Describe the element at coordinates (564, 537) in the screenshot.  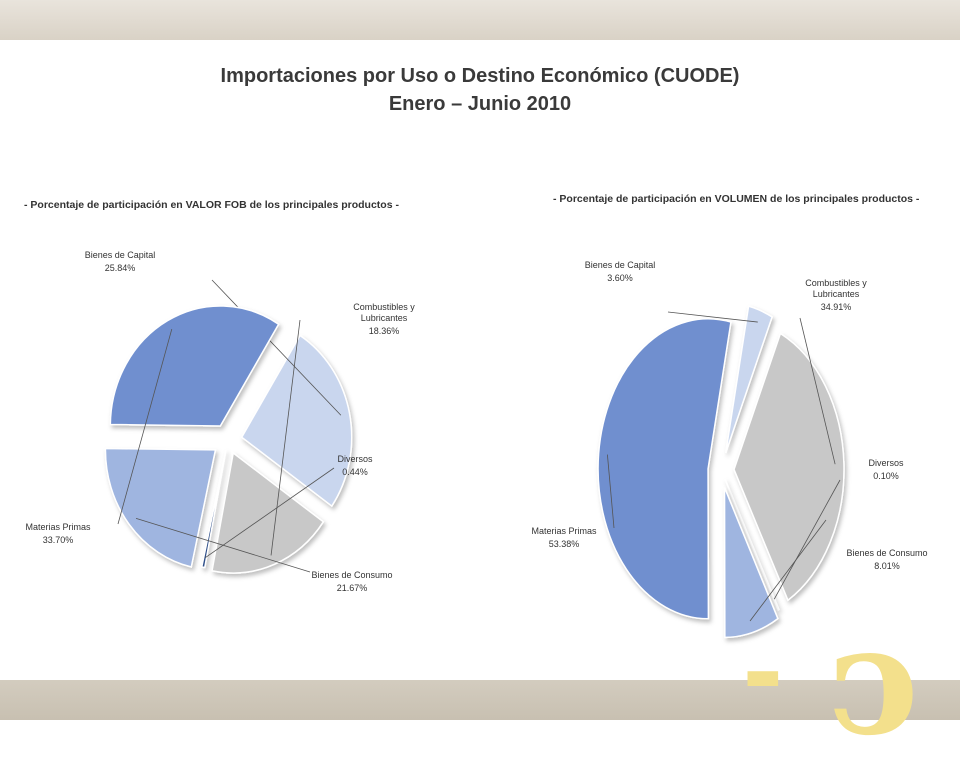
I see `slice-label: Materias Primas 53.38%` at that location.